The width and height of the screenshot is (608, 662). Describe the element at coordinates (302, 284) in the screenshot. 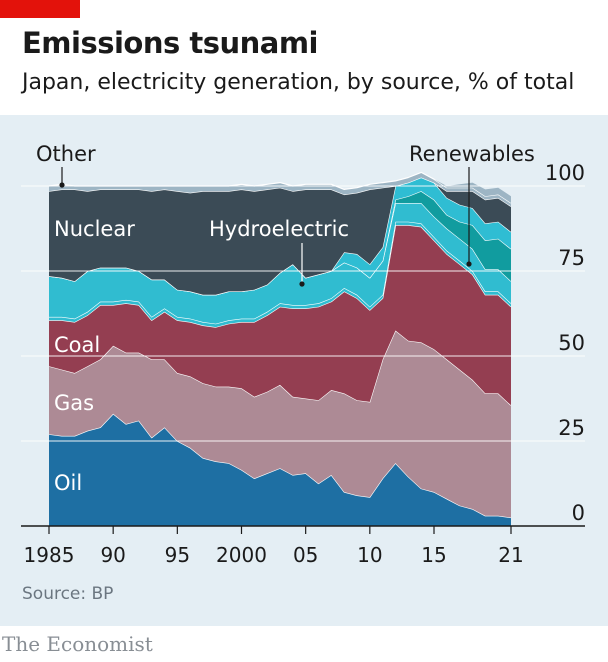

I see `leader-dot-hydroelectric` at that location.